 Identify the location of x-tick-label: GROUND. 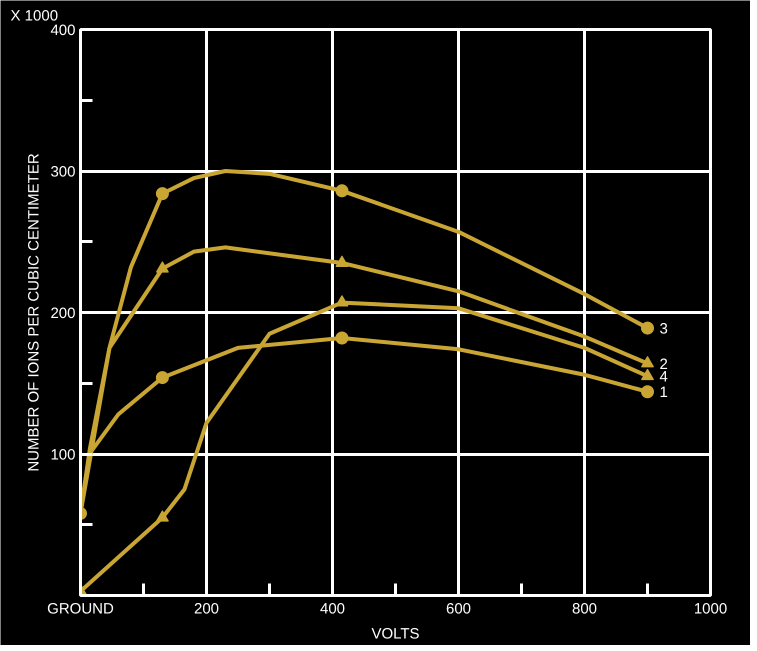
(80, 609).